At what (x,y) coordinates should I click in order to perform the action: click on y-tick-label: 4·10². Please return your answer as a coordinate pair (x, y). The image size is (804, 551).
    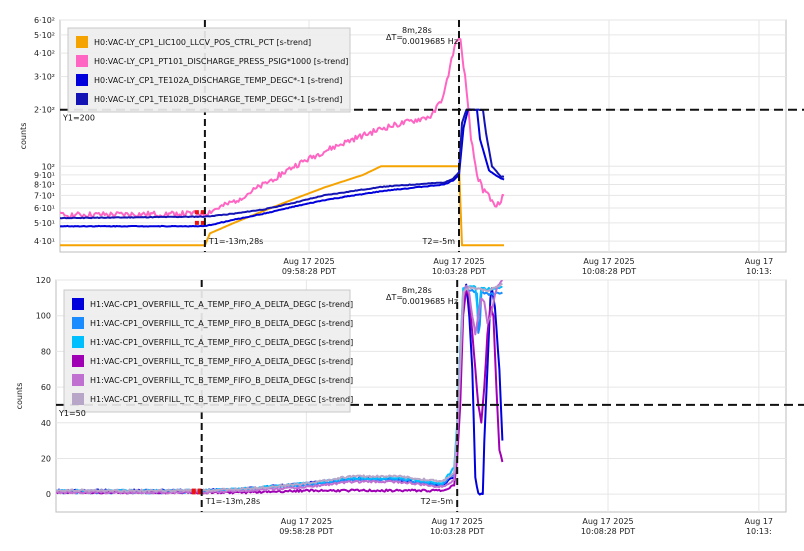
    Looking at the image, I should click on (44, 53).